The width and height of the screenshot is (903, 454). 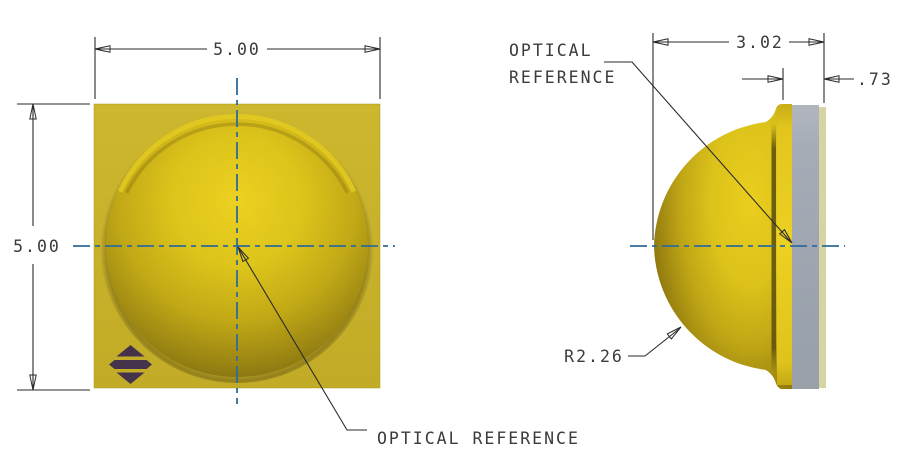 What do you see at coordinates (237, 49) in the screenshot?
I see `dim-width-value: 5.00` at bounding box center [237, 49].